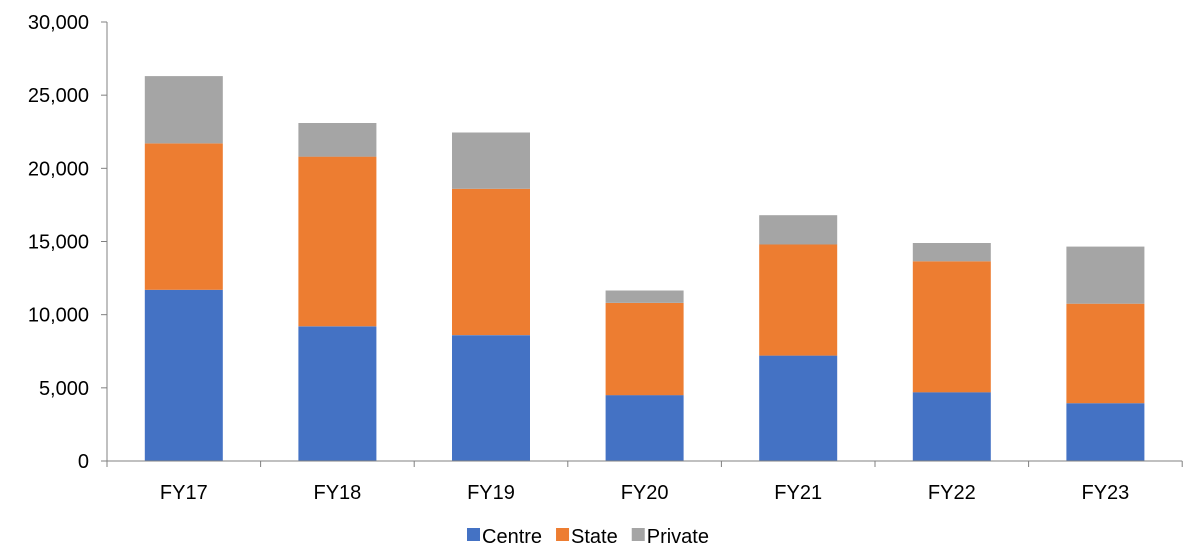  I want to click on x-tick-label: FY17, so click(184, 493).